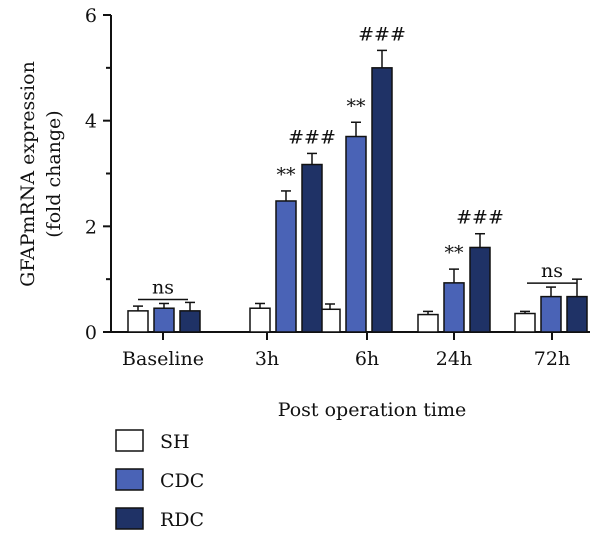  What do you see at coordinates (182, 519) in the screenshot?
I see `legend-label-rdc: RDC` at bounding box center [182, 519].